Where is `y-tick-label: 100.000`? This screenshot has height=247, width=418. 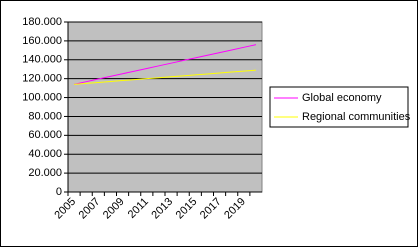
y-tick-label: 100.000 is located at coordinates (42, 97).